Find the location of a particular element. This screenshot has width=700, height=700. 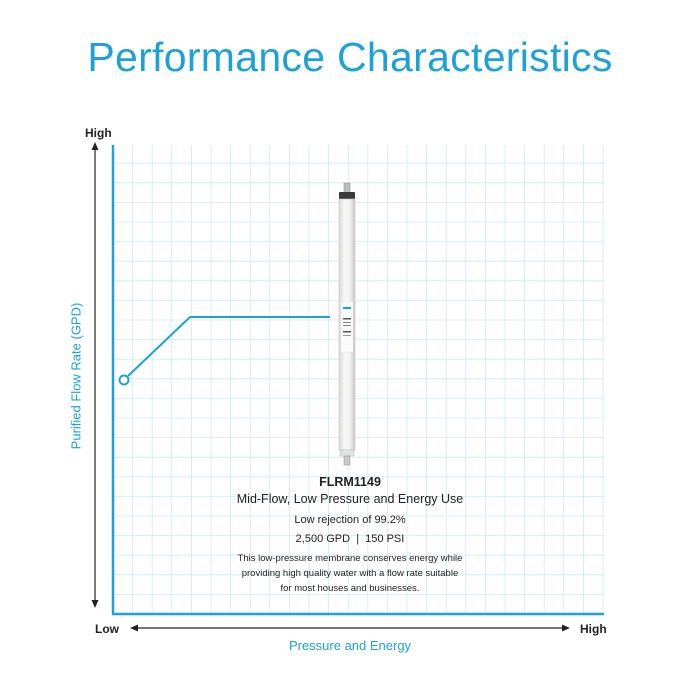

x-axis-low-label: Low is located at coordinates (107, 629).